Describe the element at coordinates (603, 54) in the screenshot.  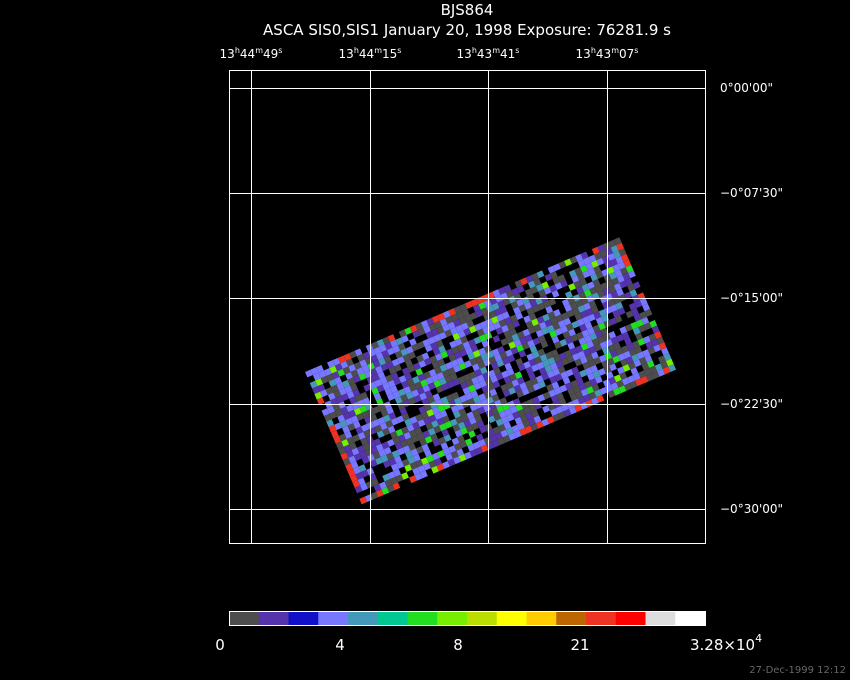
I see `ra-value: 43` at that location.